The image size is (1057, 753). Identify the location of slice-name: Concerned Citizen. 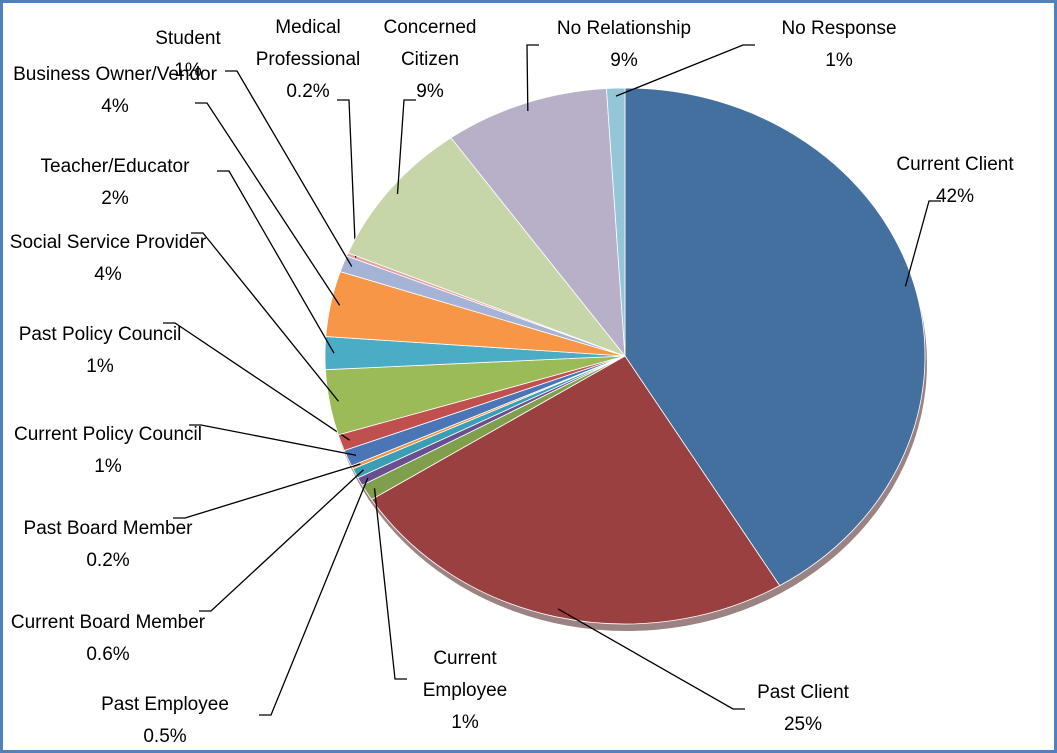
(430, 43).